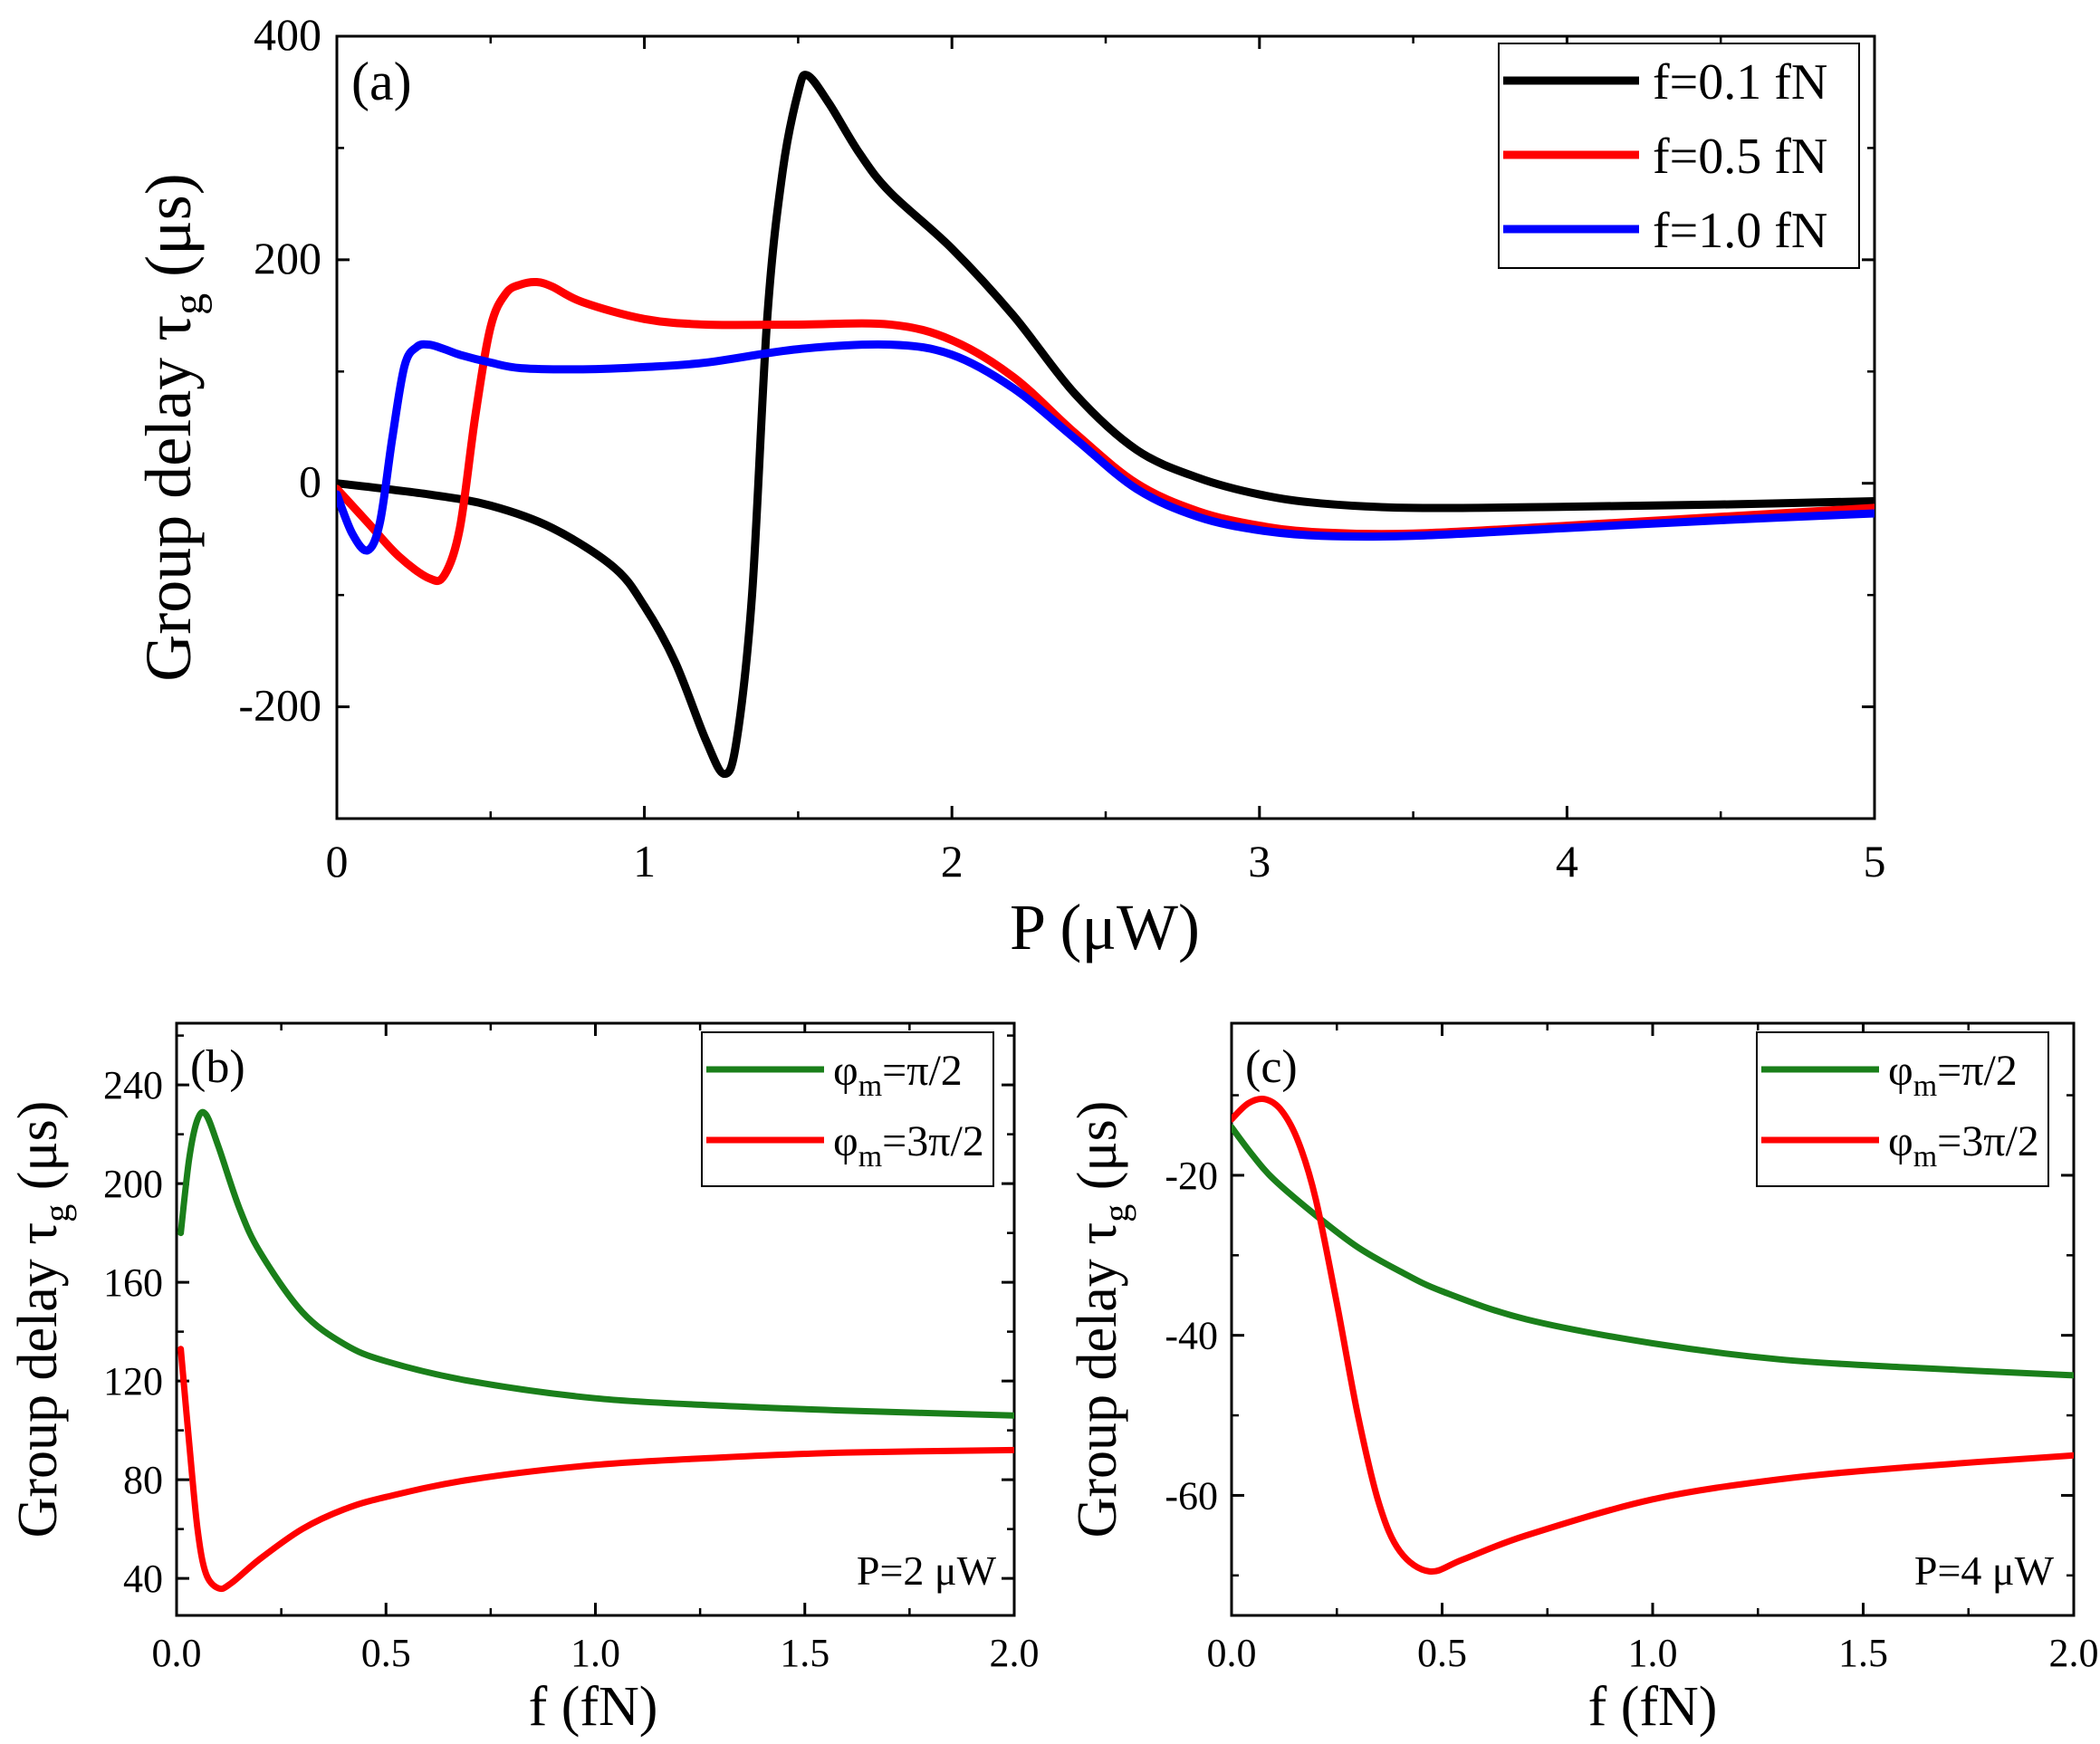 The height and width of the screenshot is (1744, 2100). Describe the element at coordinates (381, 81) in the screenshot. I see `panel-label: (a)` at that location.